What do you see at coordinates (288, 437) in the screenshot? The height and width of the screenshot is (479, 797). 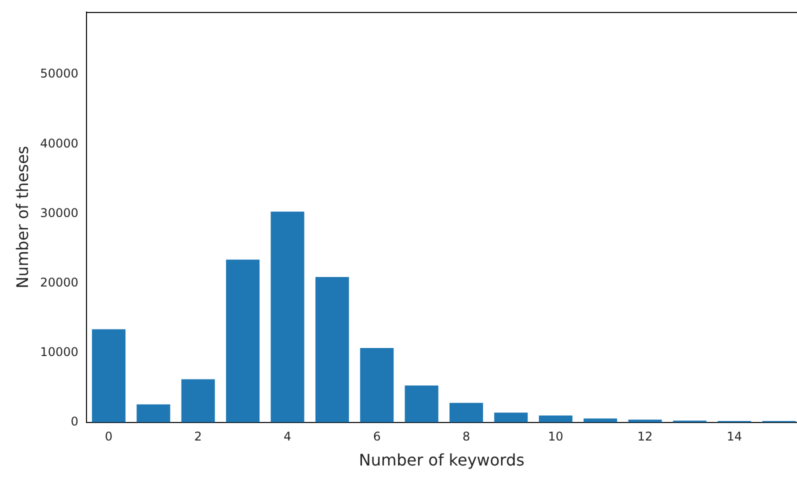 I see `x-tick-label: 4` at bounding box center [288, 437].